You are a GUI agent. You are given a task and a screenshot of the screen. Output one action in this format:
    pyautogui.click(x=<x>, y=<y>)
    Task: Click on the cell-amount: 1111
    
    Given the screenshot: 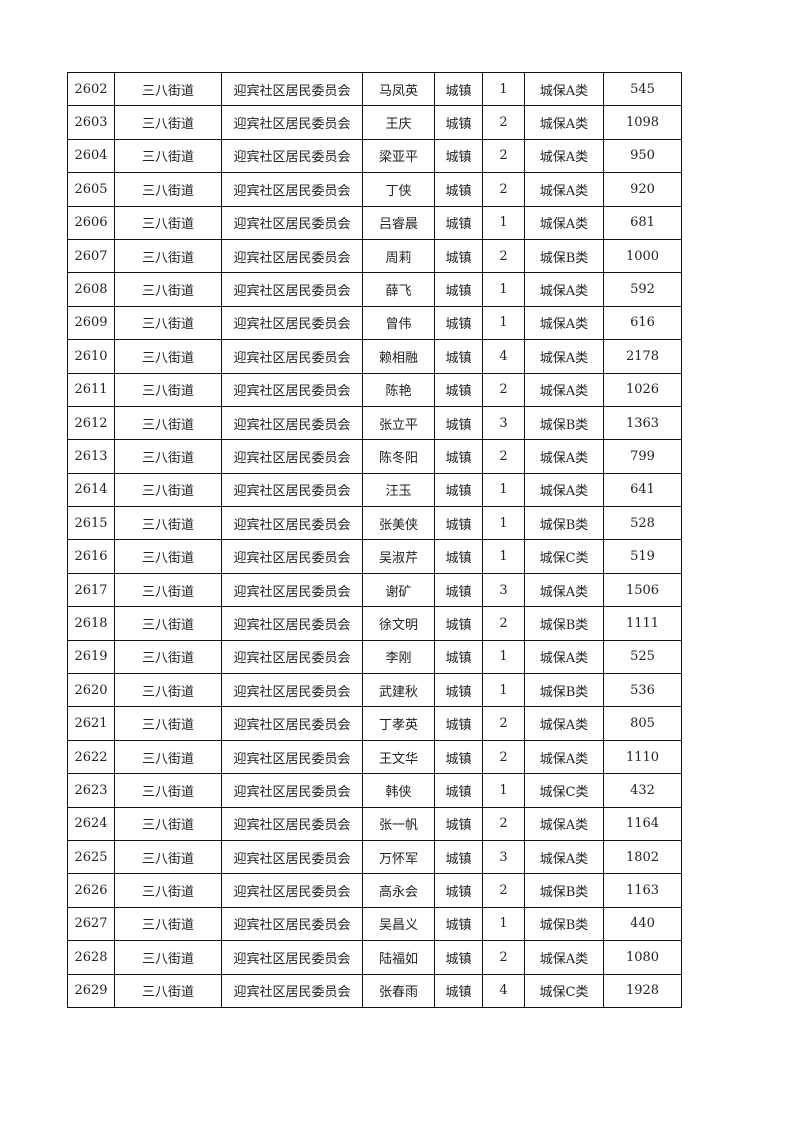 What is the action you would take?
    pyautogui.click(x=642, y=623)
    